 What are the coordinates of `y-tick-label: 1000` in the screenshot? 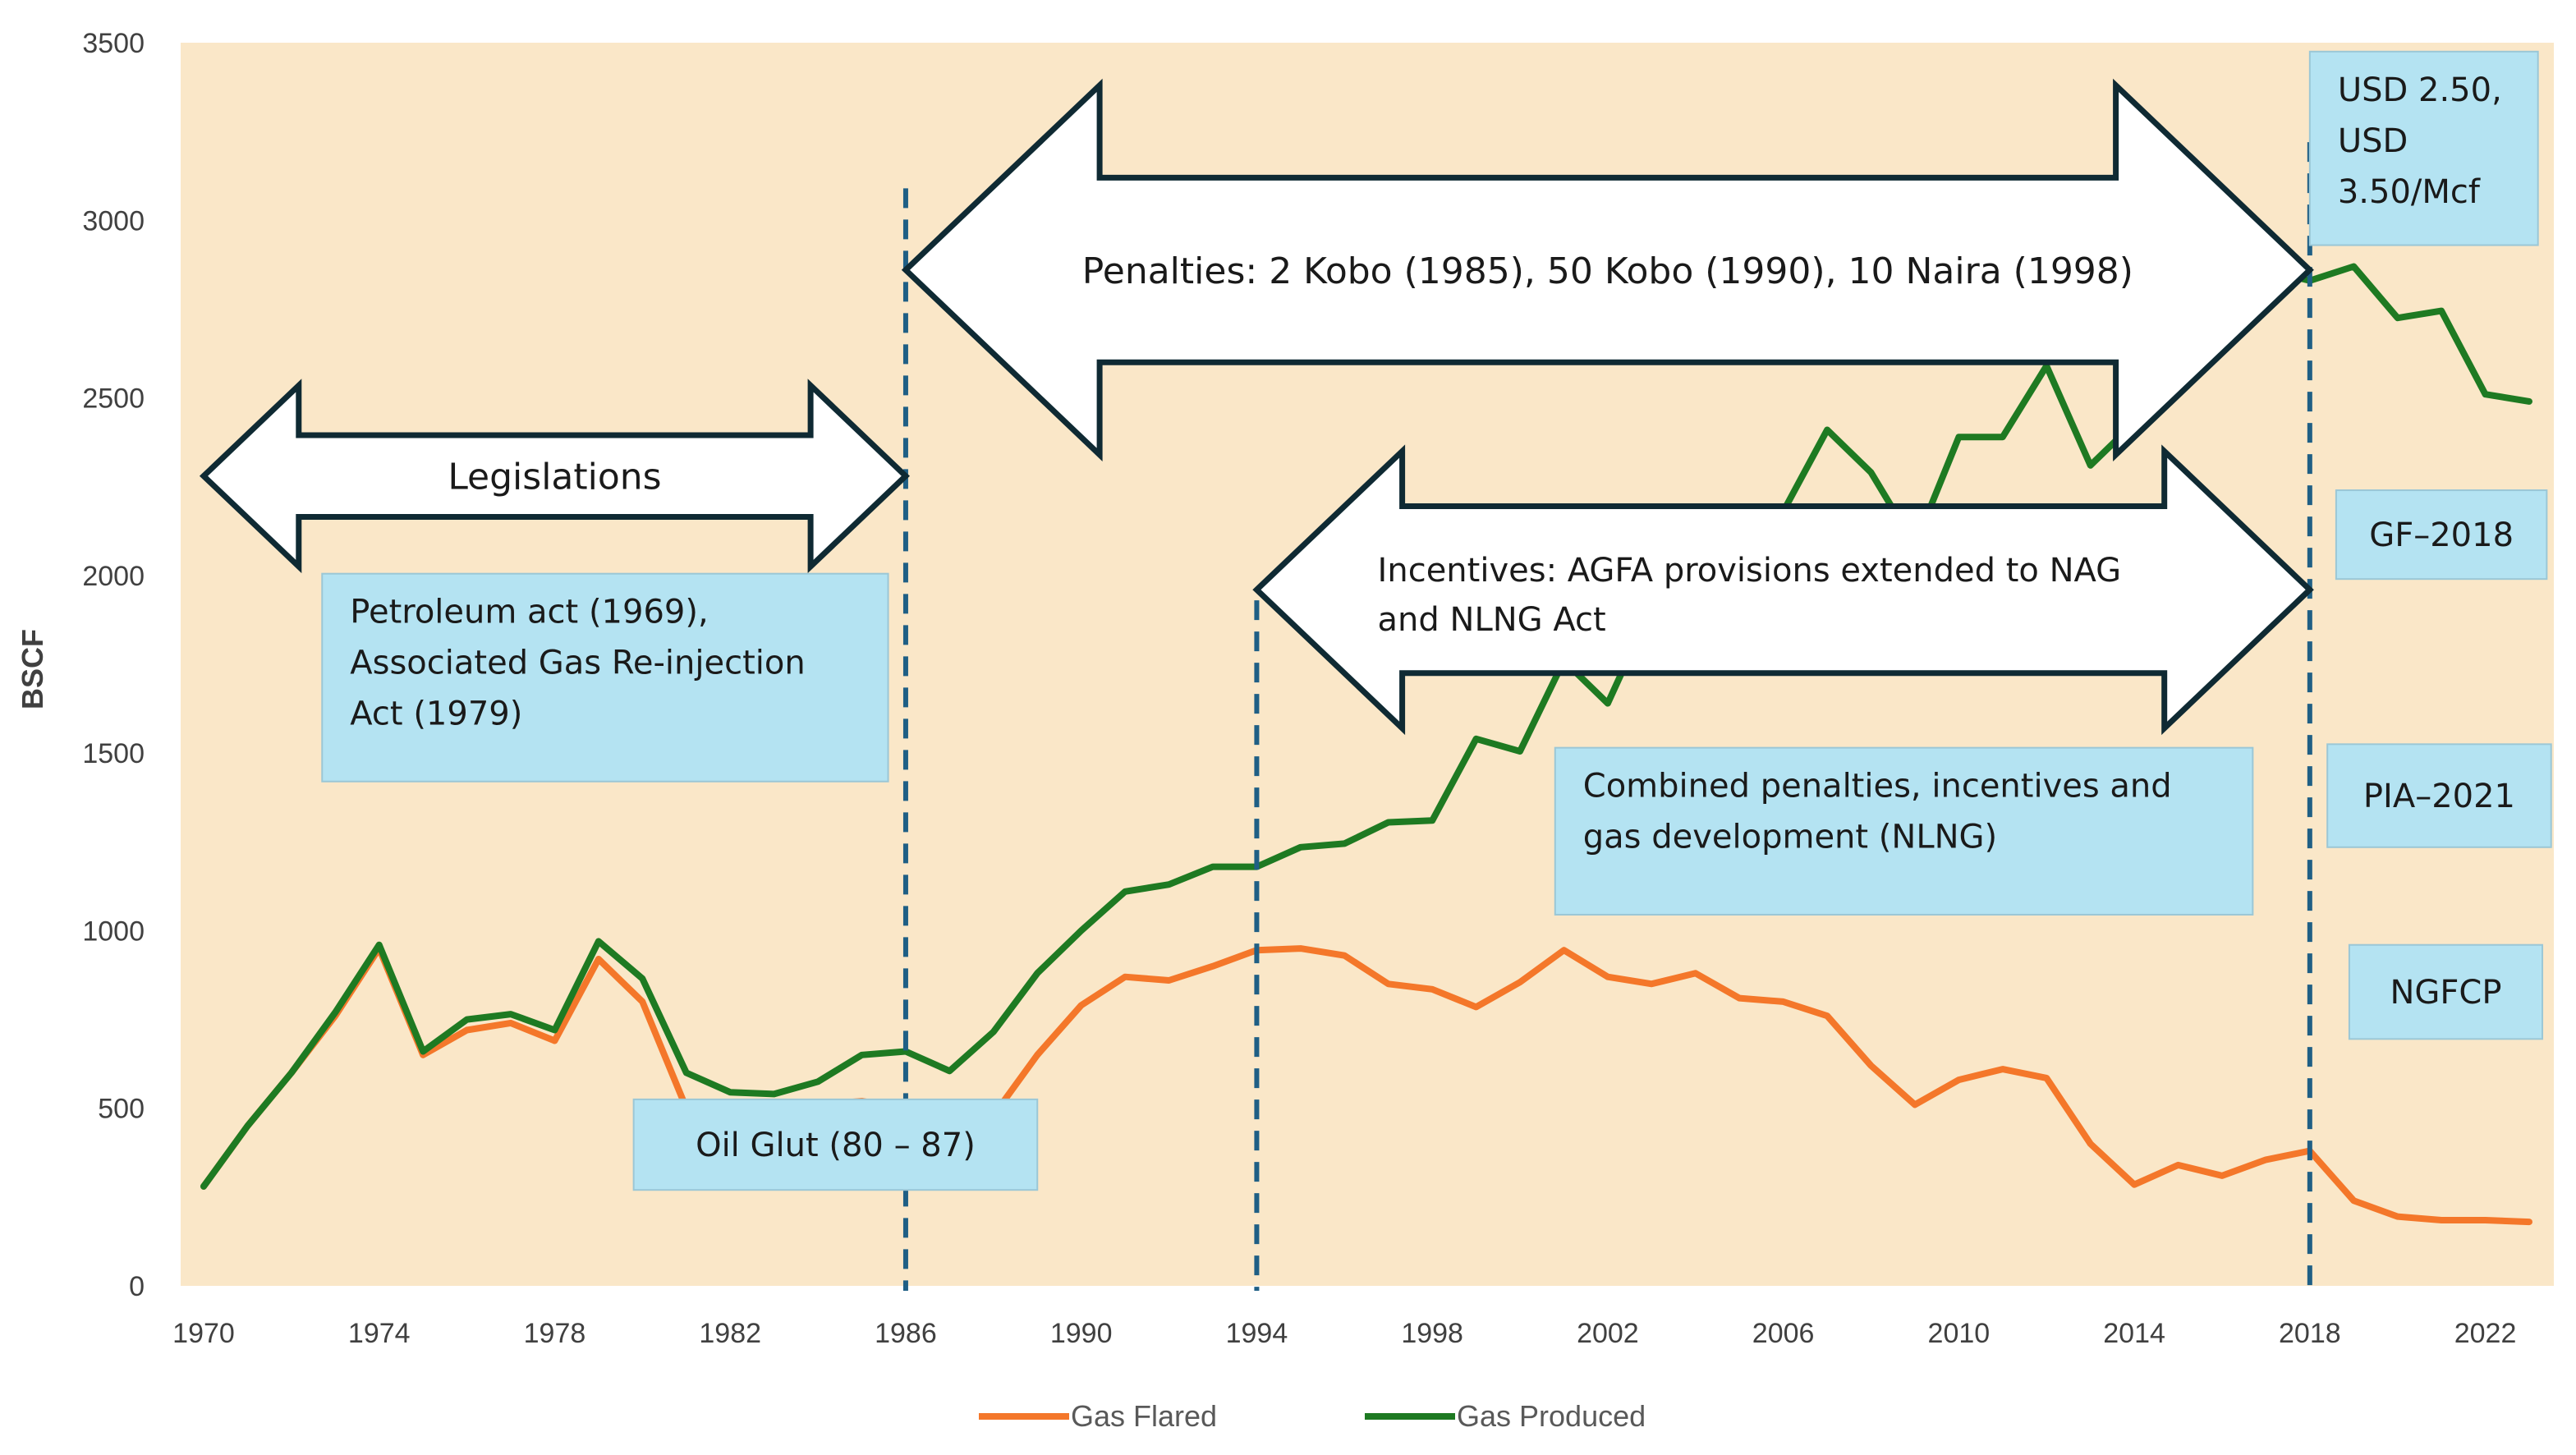 It's located at (113, 931).